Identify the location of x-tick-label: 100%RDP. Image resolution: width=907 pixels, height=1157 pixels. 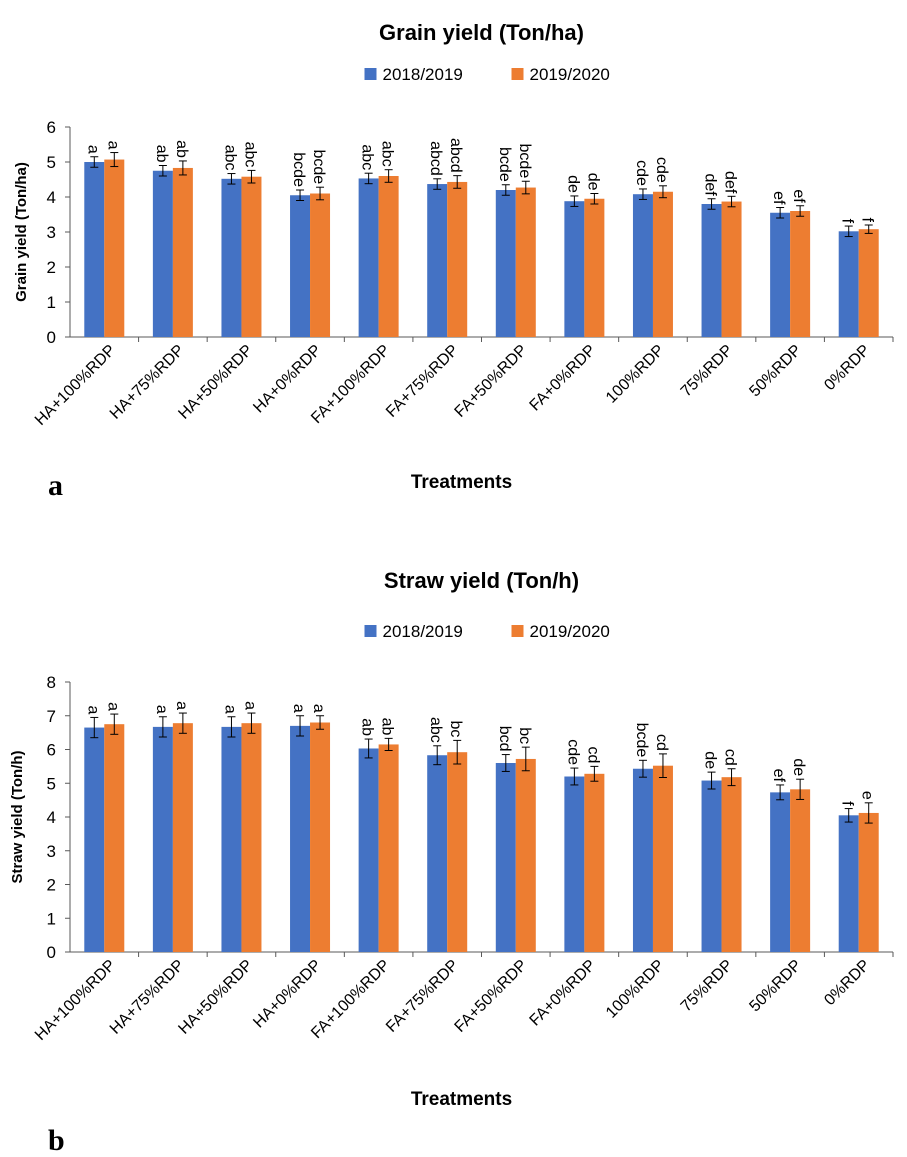
(635, 989).